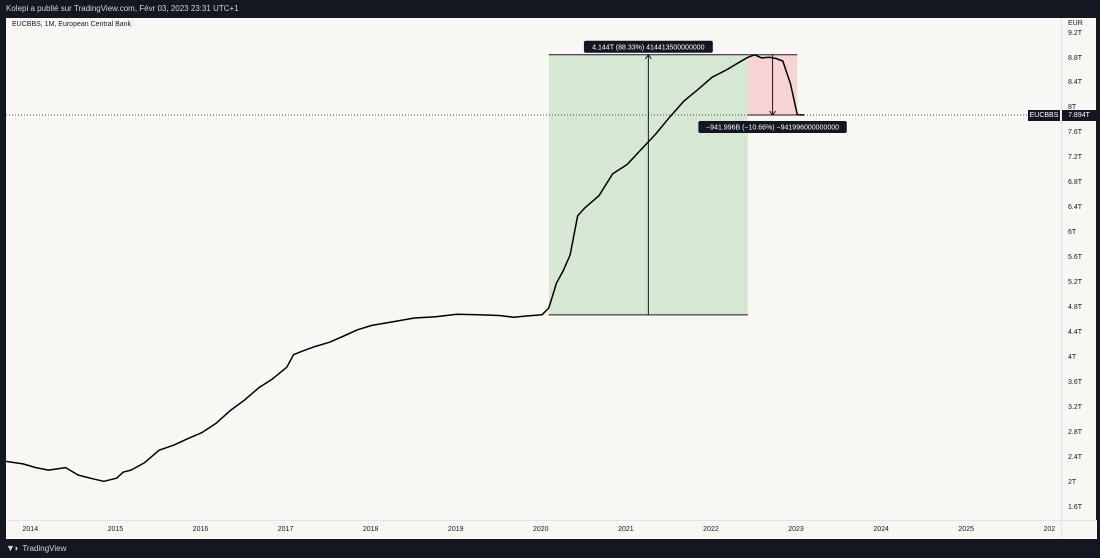 This screenshot has height=558, width=1100. Describe the element at coordinates (1075, 407) in the screenshot. I see `price-tick-label: 3.2T` at that location.